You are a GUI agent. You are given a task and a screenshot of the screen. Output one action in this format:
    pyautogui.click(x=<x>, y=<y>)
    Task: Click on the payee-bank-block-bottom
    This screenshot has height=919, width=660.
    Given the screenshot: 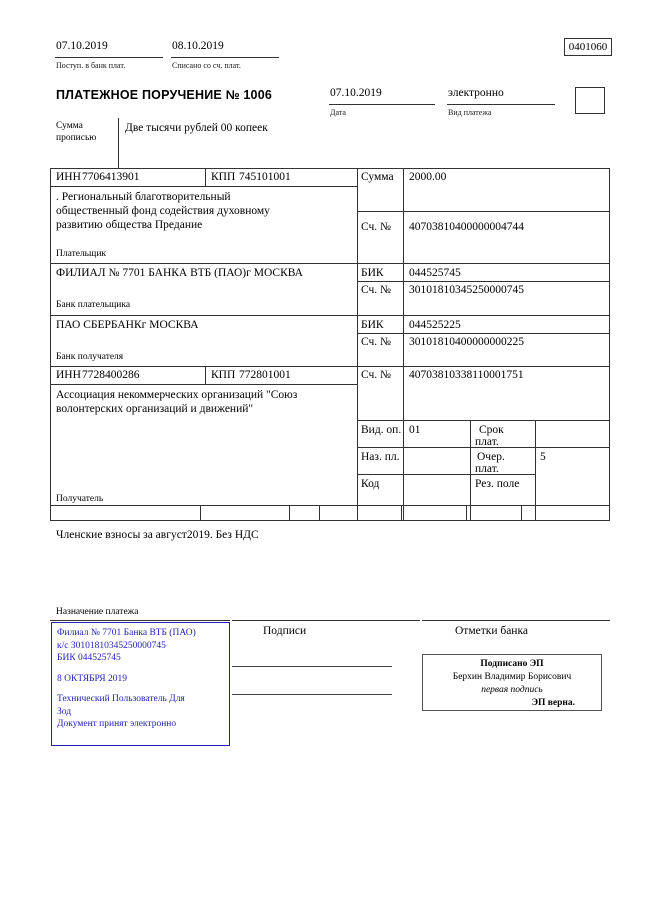 What is the action you would take?
    pyautogui.click(x=330, y=366)
    